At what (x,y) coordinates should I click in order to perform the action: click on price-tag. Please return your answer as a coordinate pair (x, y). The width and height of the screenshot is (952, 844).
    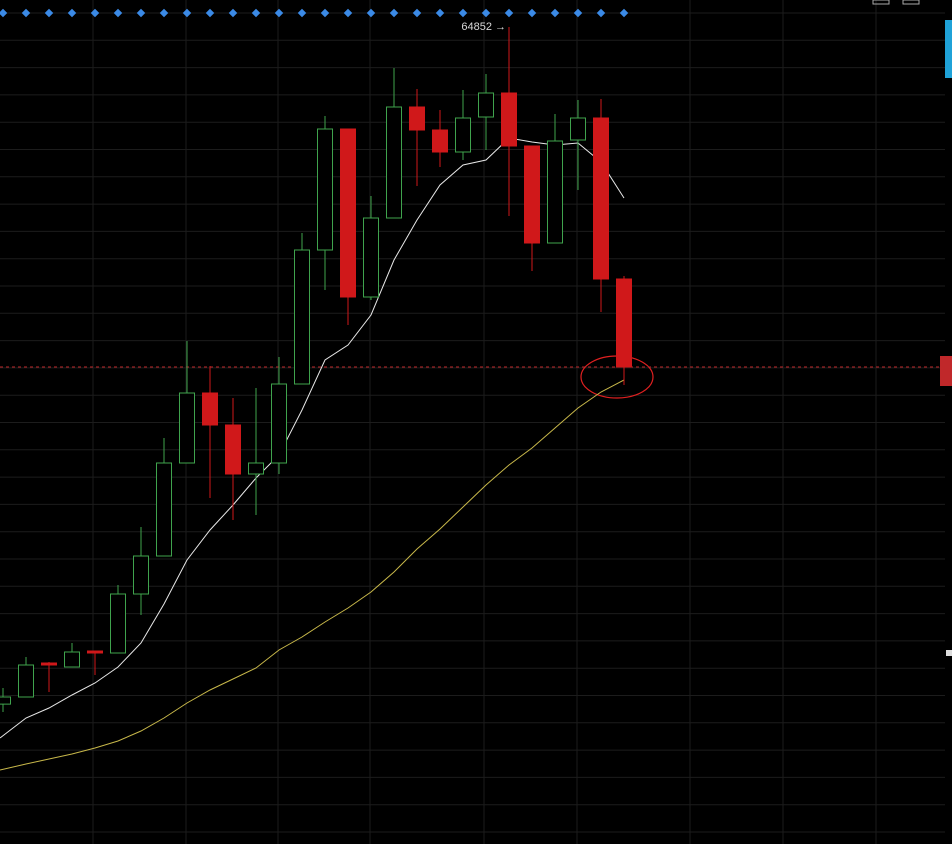
    Looking at the image, I should click on (946, 371).